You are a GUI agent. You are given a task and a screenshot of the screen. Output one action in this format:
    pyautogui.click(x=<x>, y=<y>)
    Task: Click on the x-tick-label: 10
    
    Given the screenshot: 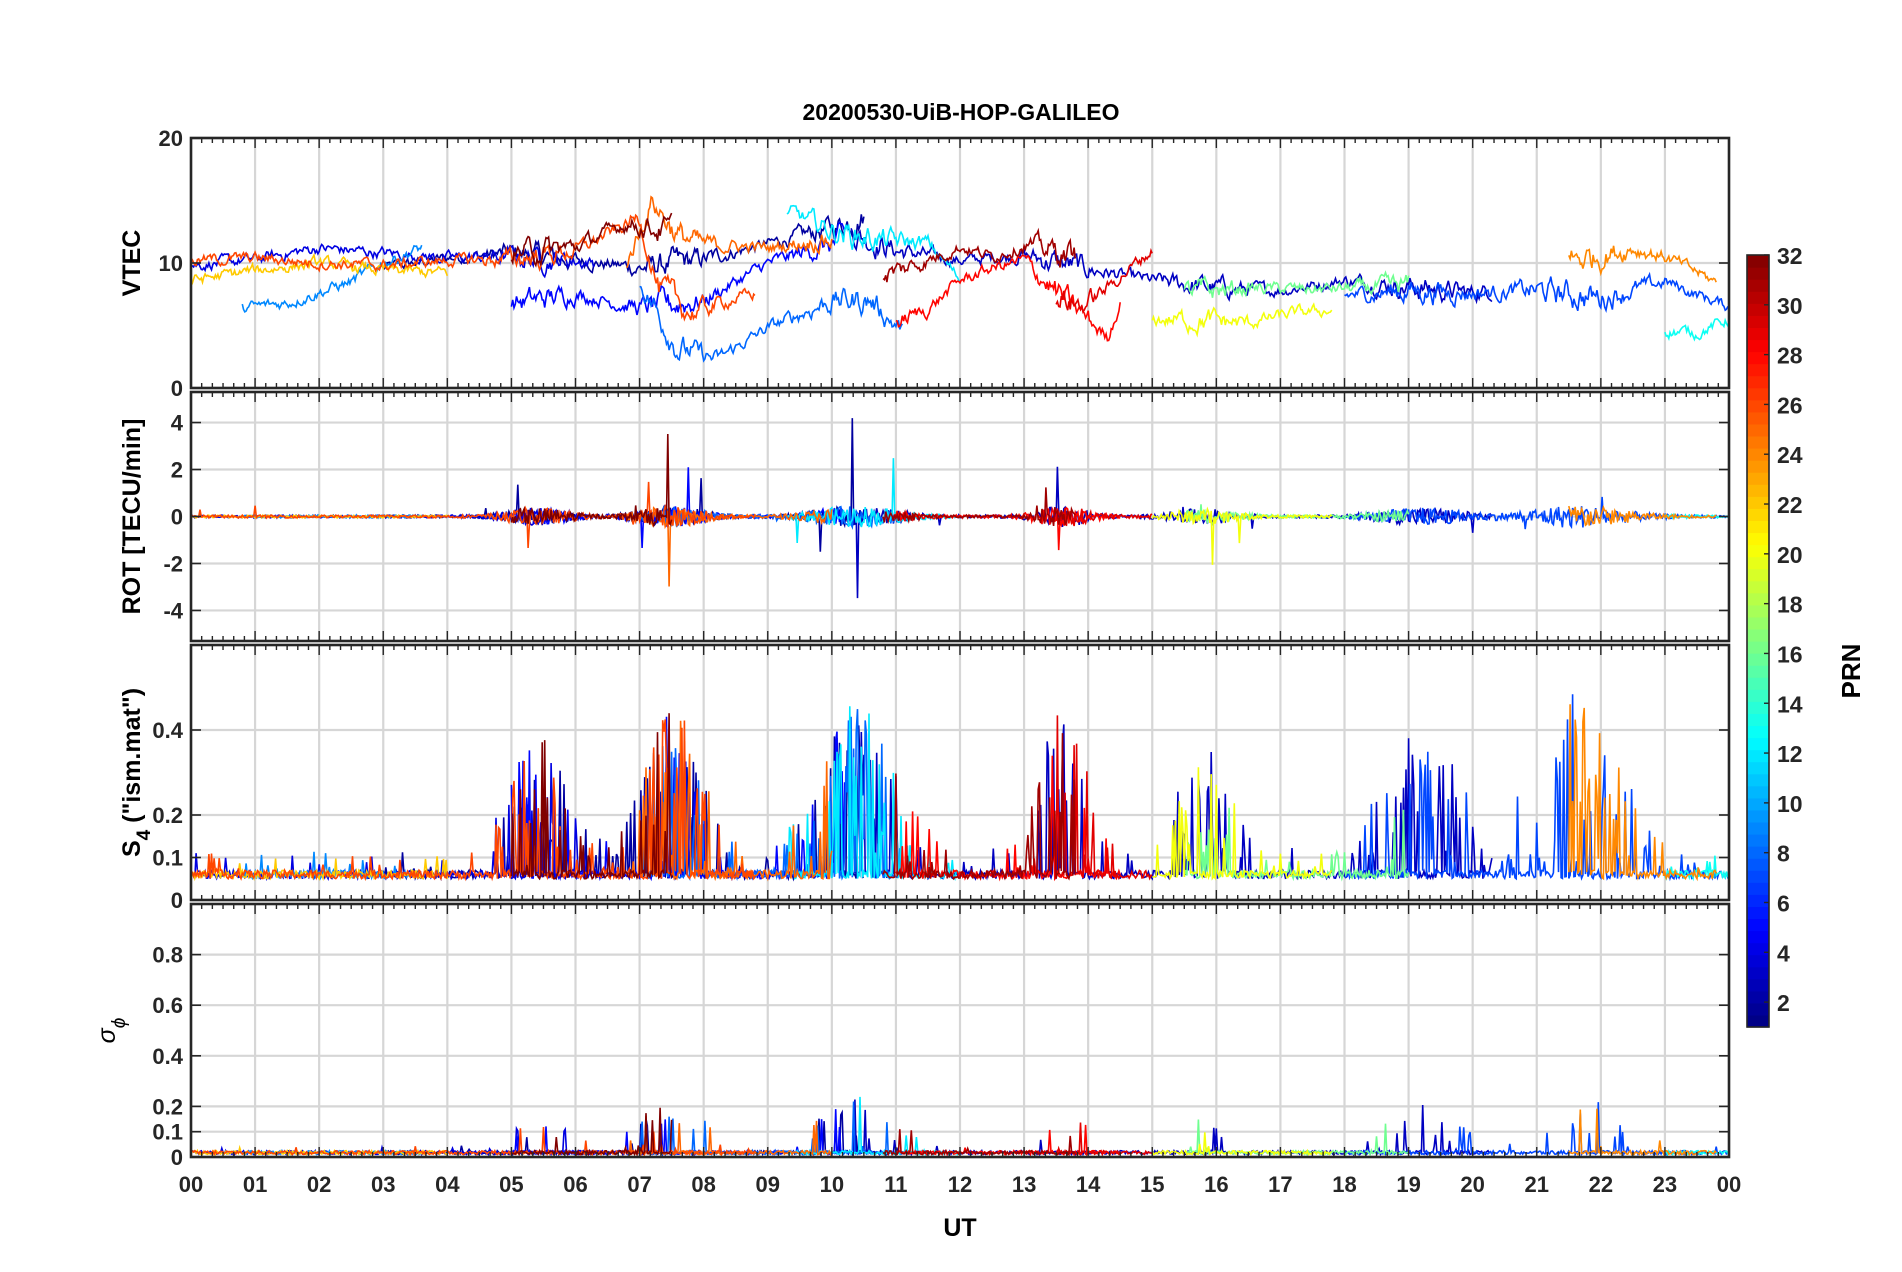 What is the action you would take?
    pyautogui.click(x=832, y=1184)
    